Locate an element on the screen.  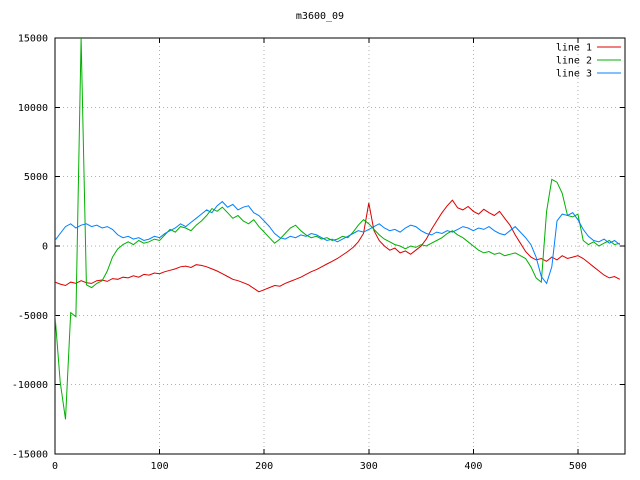
x-tick-label: 500 is located at coordinates (578, 466).